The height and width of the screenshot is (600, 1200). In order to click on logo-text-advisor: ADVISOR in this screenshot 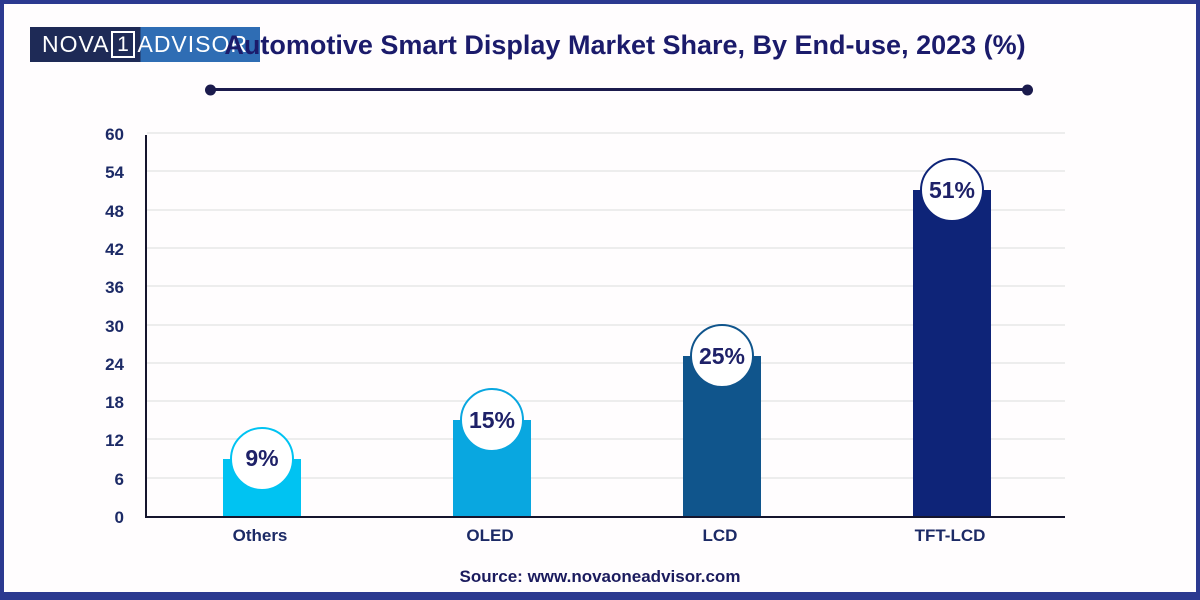, I will do `click(193, 44)`.